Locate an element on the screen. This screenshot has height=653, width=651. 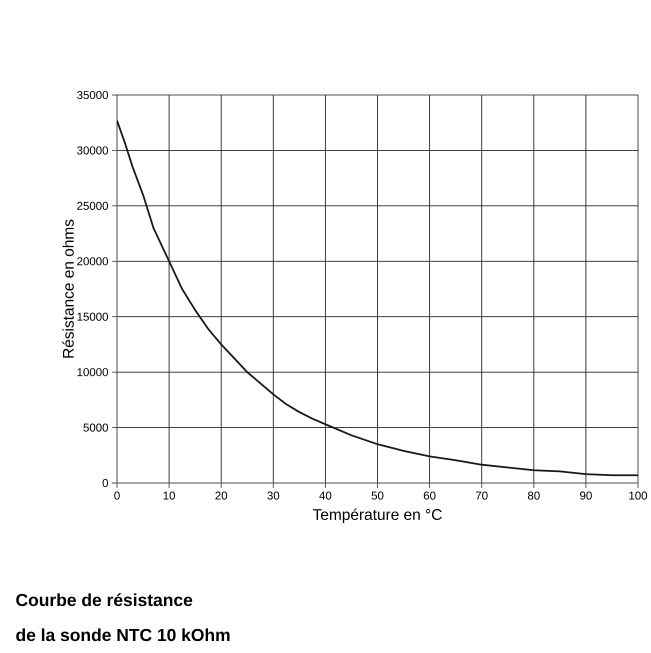
text: de la sonde NTC 10 kOhm is located at coordinates (123, 635).